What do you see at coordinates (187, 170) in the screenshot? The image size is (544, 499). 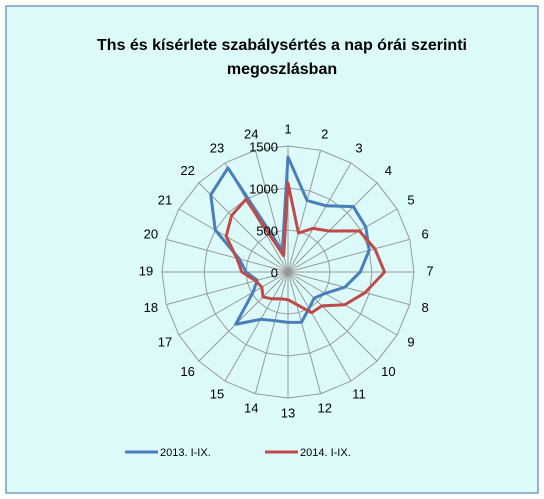 I see `category-label: 22` at bounding box center [187, 170].